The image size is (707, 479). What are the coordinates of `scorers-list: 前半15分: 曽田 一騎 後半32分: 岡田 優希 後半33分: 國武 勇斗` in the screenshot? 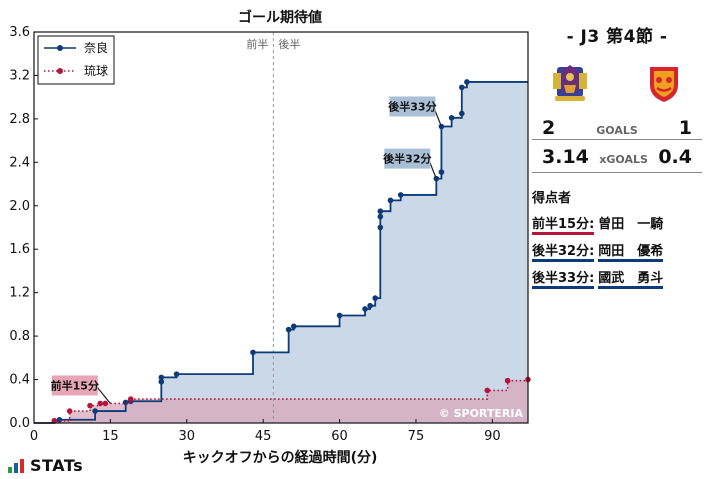 It's located at (617, 247).